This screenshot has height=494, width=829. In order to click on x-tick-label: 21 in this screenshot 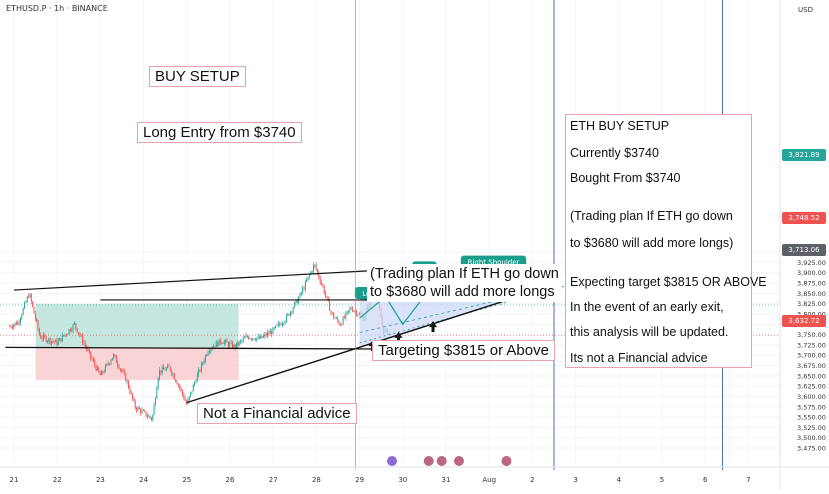, I will do `click(14, 480)`.